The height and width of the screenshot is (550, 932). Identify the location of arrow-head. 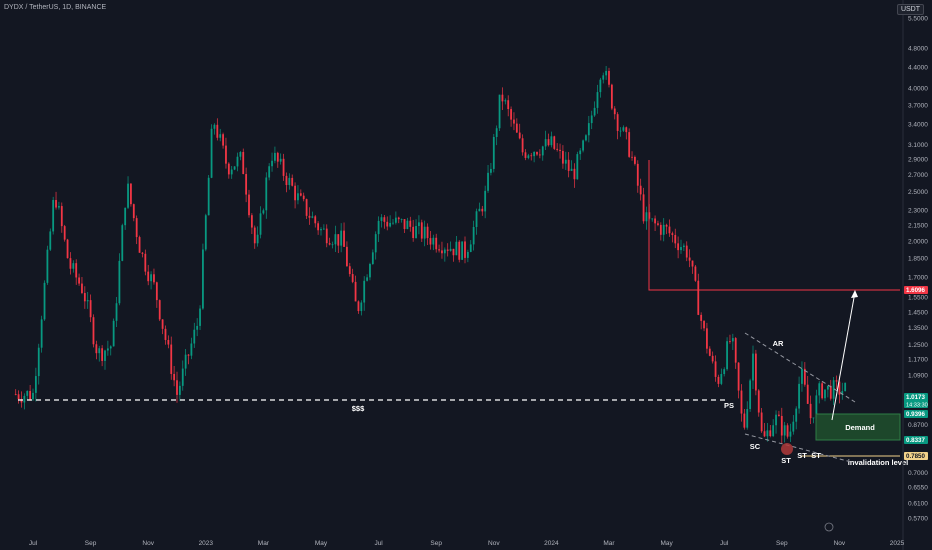
(854, 294).